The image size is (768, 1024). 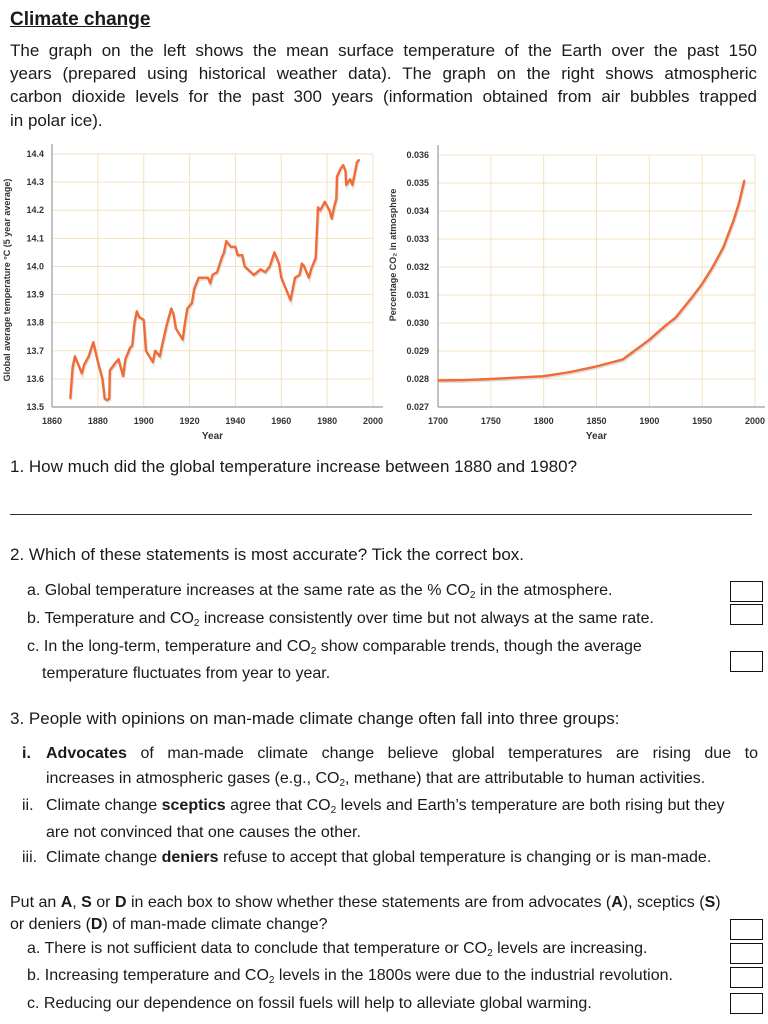 What do you see at coordinates (746, 591) in the screenshot?
I see `q2-checkbox-a` at bounding box center [746, 591].